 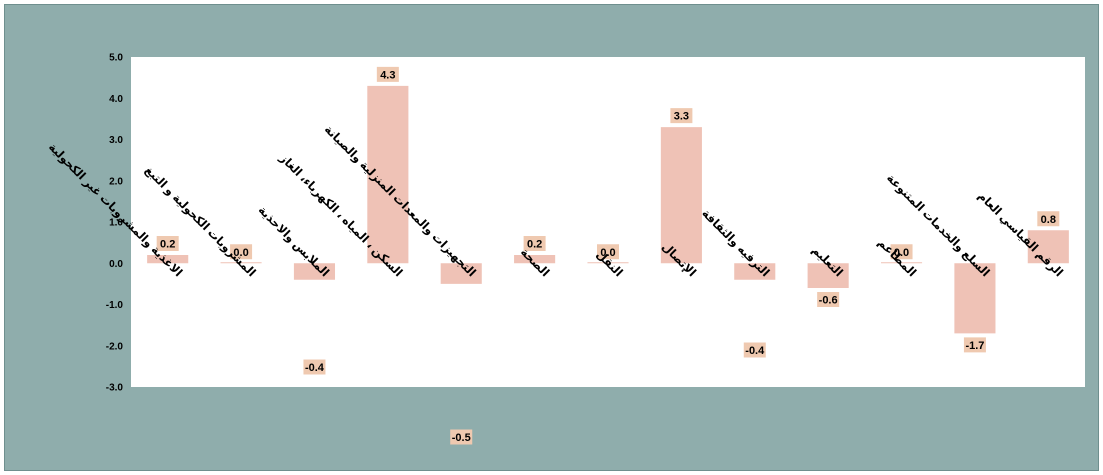 I want to click on data-label-text: -0.6, so click(x=828, y=301).